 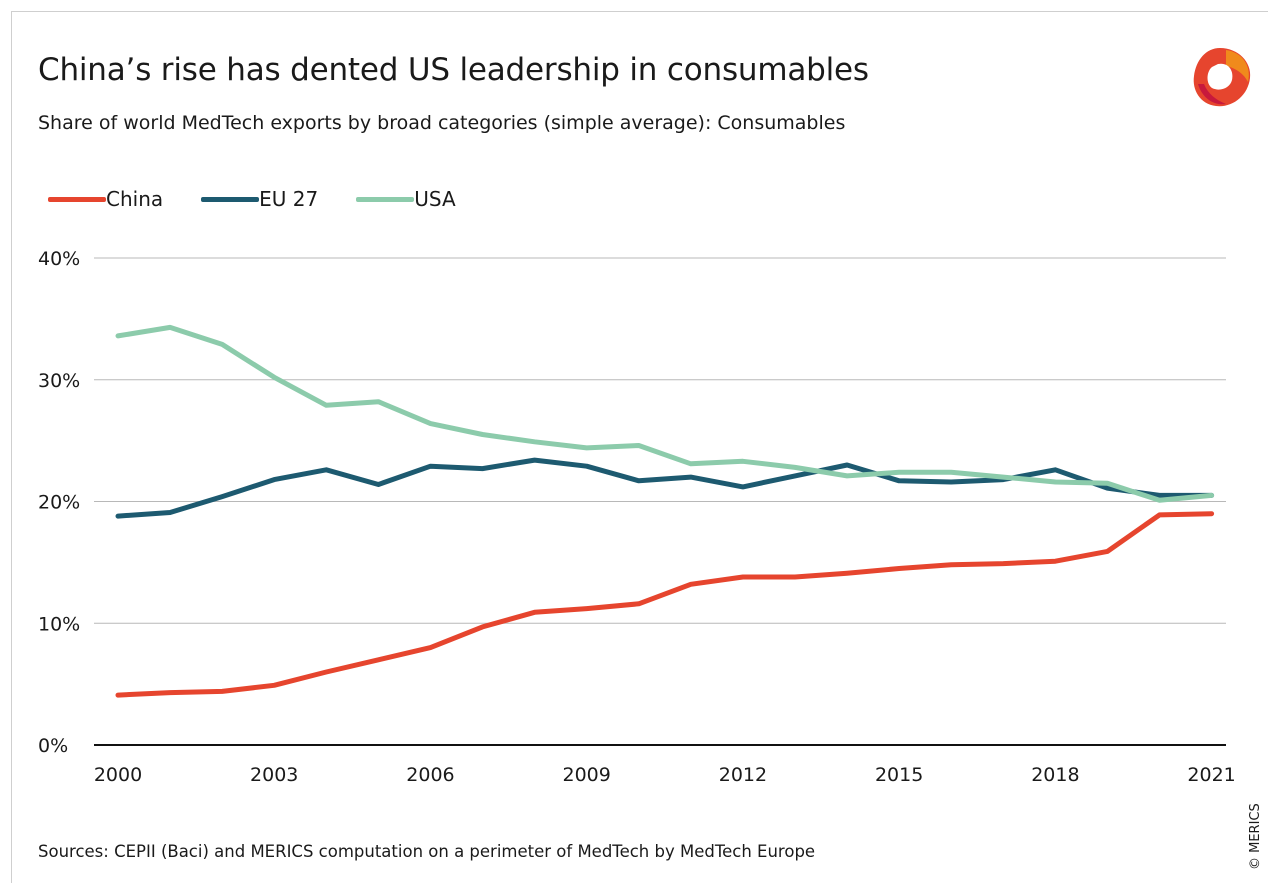 What do you see at coordinates (899, 775) in the screenshot?
I see `x-tick-label: 2015` at bounding box center [899, 775].